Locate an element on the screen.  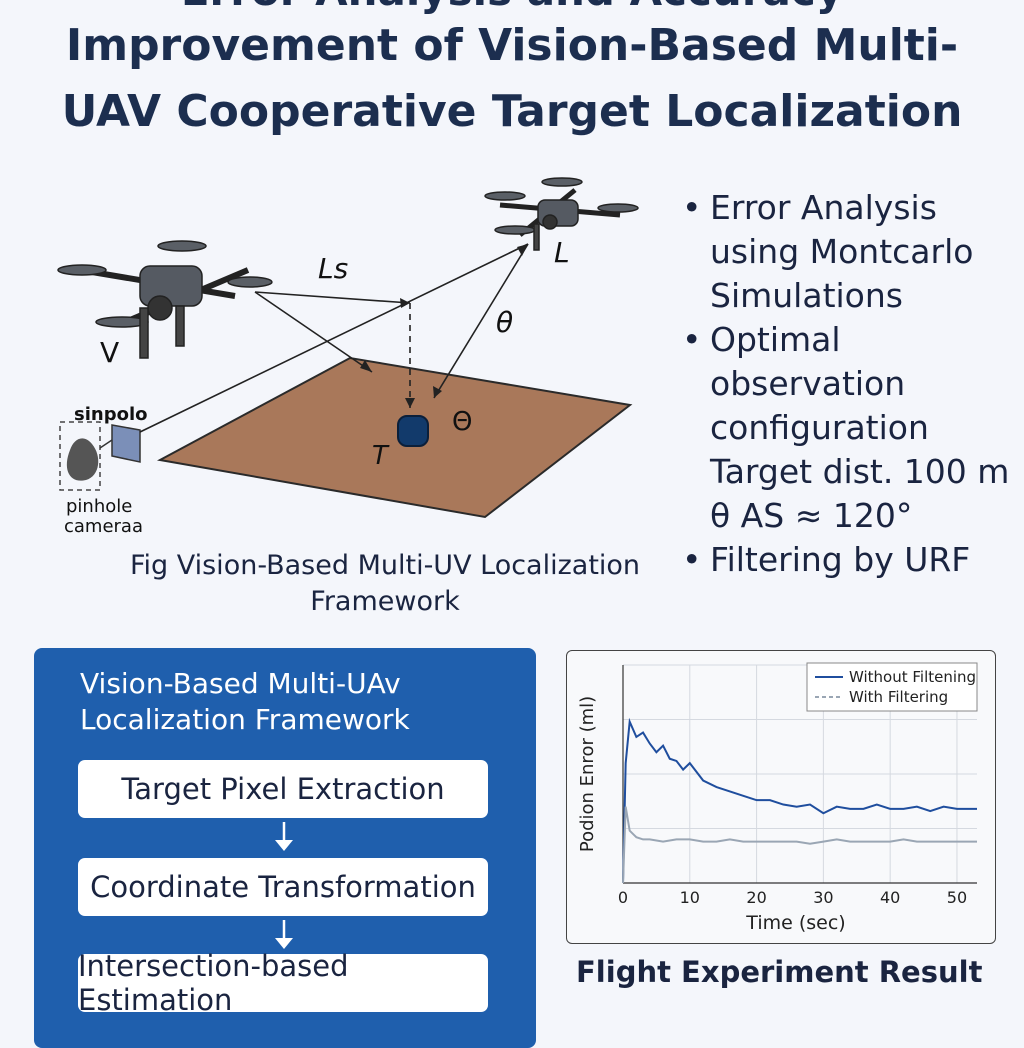
bullet-line: Error Analysis is located at coordinates (823, 207).